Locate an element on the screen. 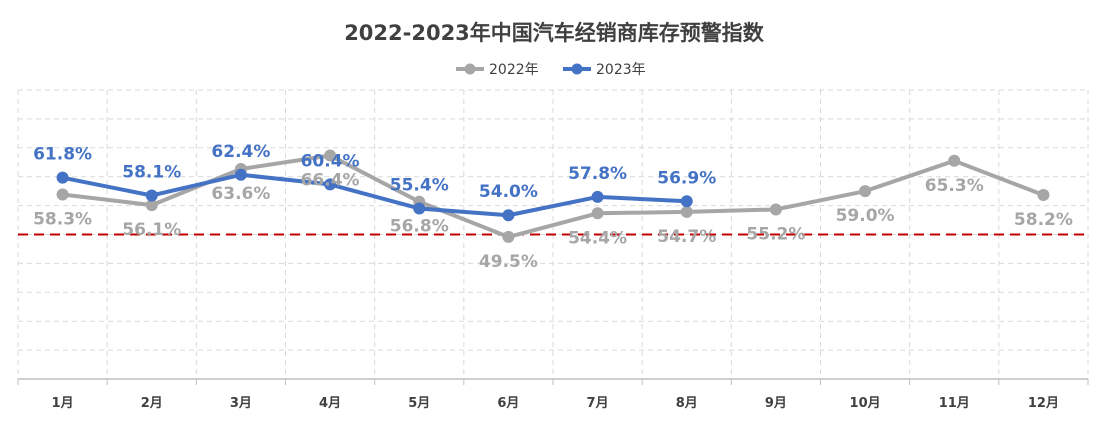 This screenshot has height=426, width=1108. x-tick-label: 8月 is located at coordinates (687, 403).